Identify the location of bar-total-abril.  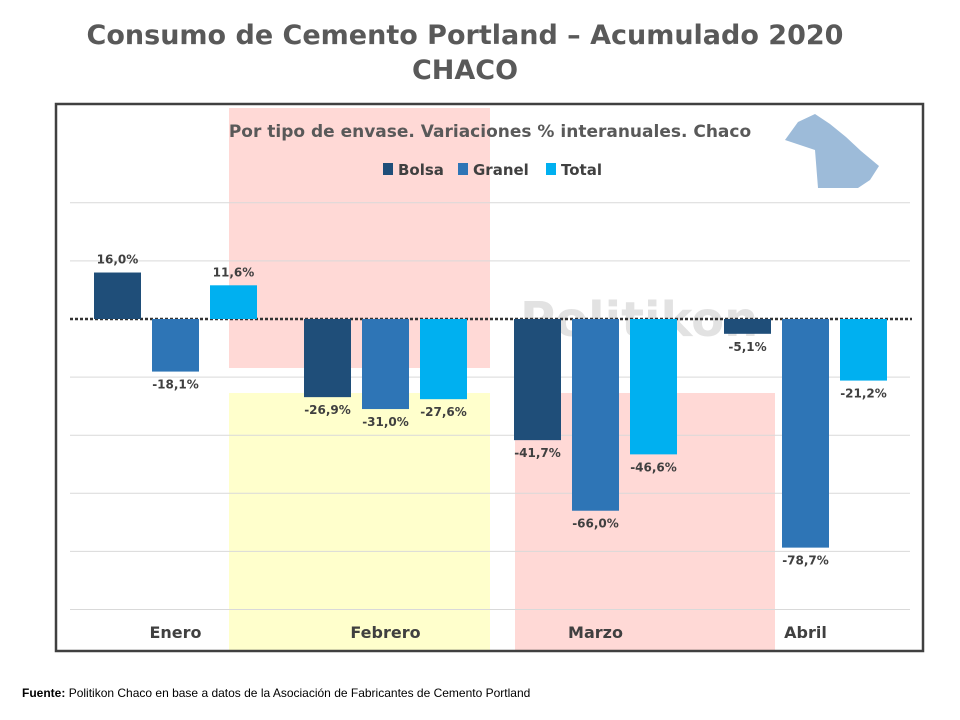
(863, 350).